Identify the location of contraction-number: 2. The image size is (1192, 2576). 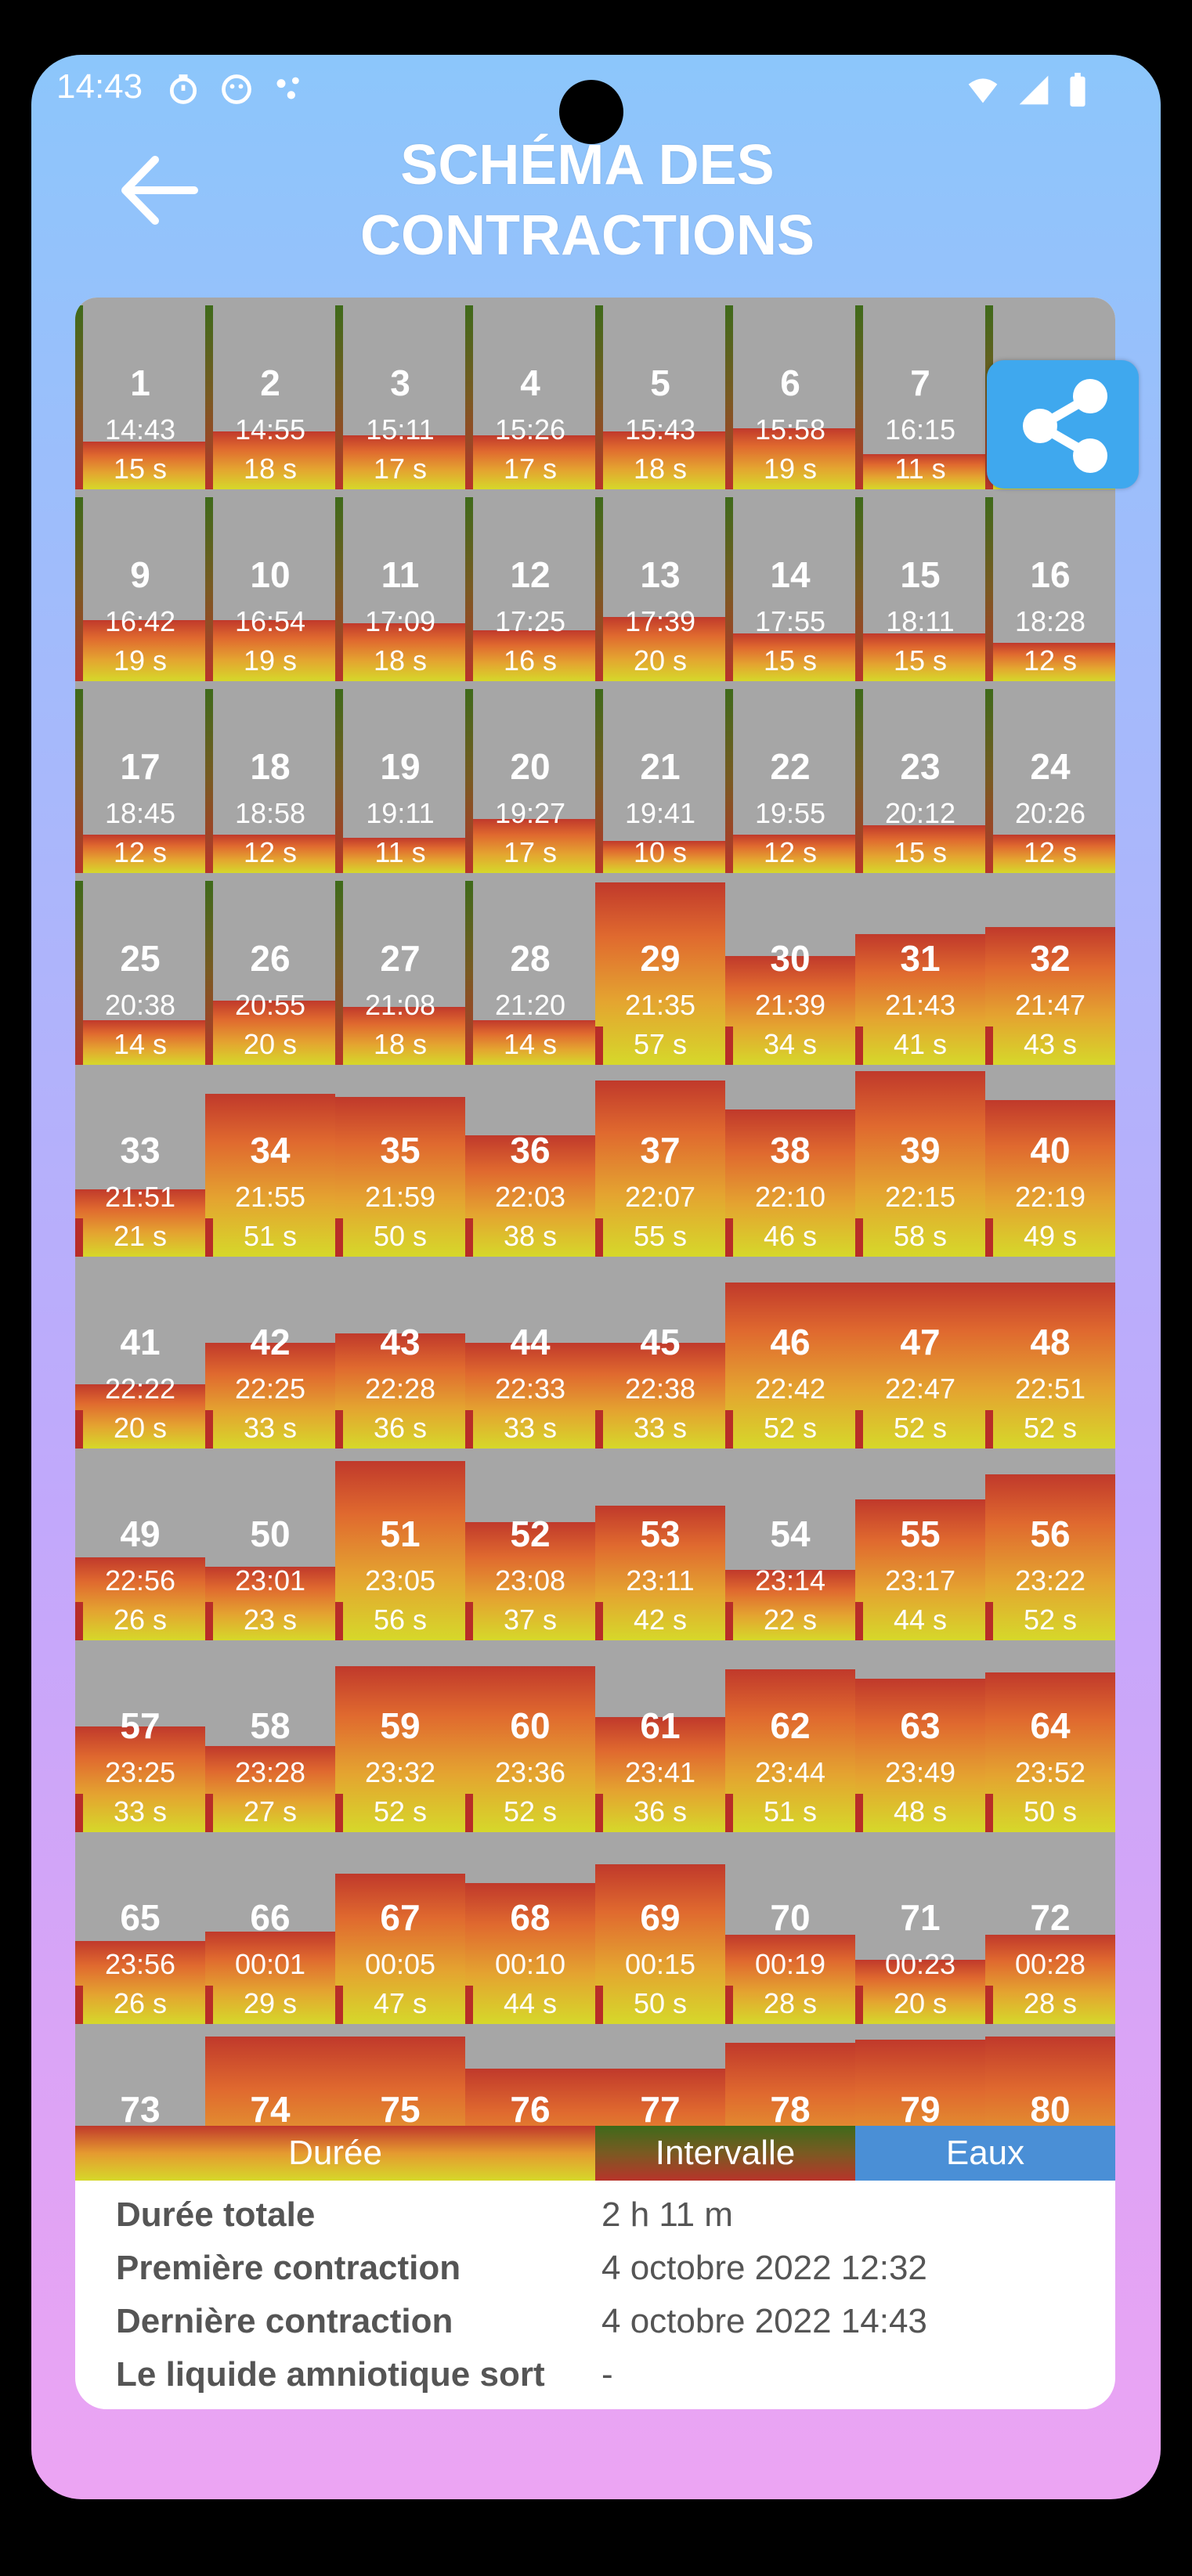
(270, 383).